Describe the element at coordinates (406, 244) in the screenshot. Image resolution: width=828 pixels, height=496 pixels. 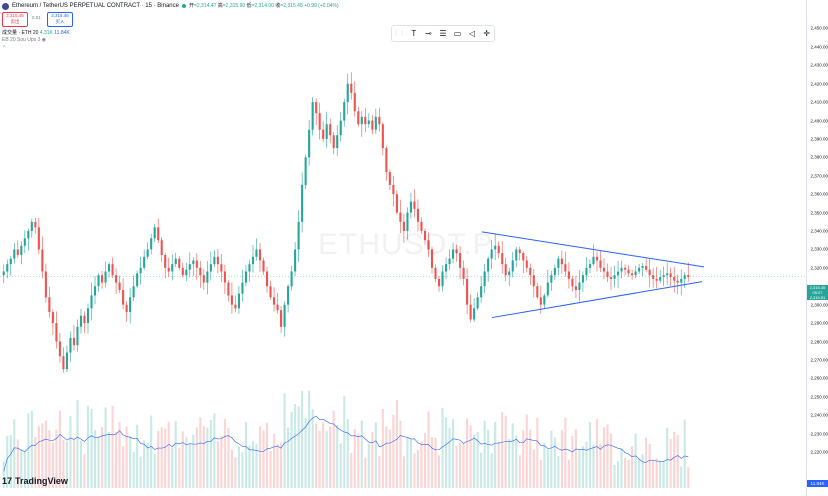
I see `symbol-watermark: ETHUSDT.P` at that location.